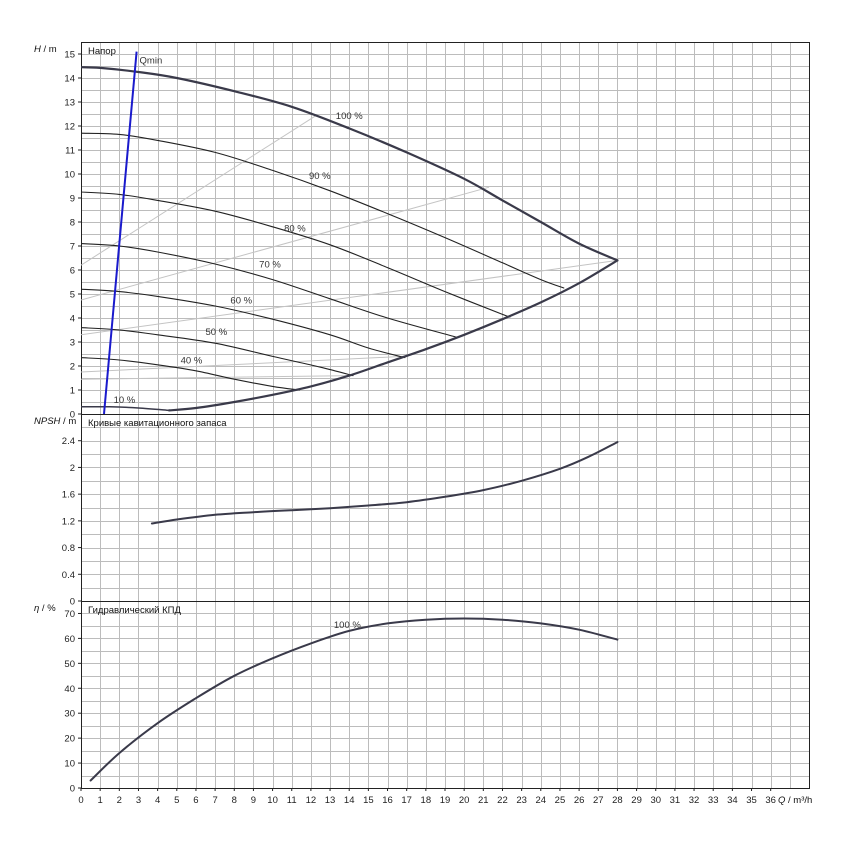 The image size is (850, 850). Describe the element at coordinates (295, 229) in the screenshot. I see `curve-label: 80 %` at that location.